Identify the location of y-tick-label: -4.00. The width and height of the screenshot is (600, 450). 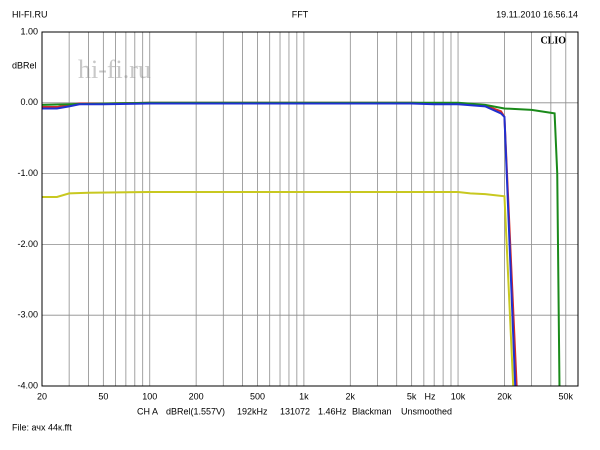
(27, 385).